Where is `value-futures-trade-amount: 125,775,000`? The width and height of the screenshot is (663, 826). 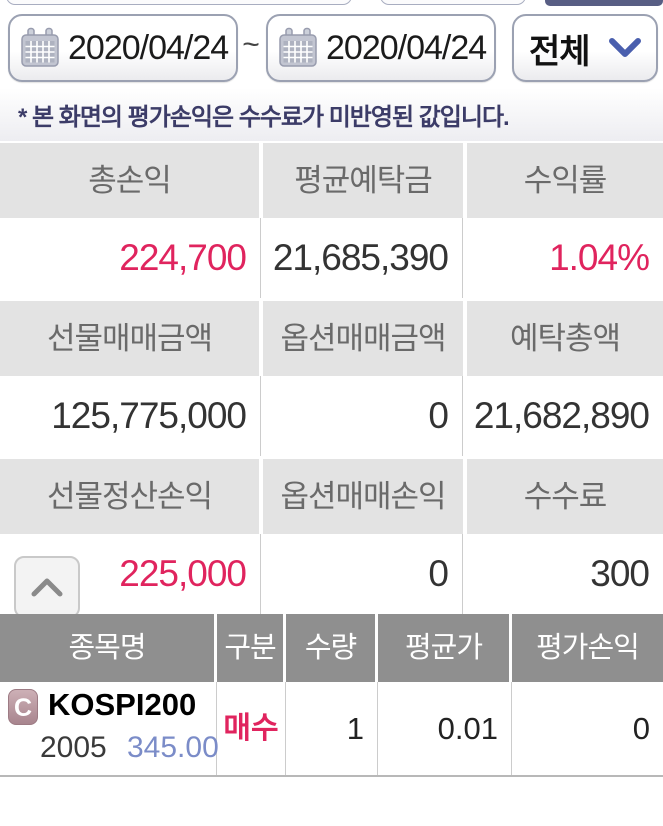 value-futures-trade-amount: 125,775,000 is located at coordinates (130, 416).